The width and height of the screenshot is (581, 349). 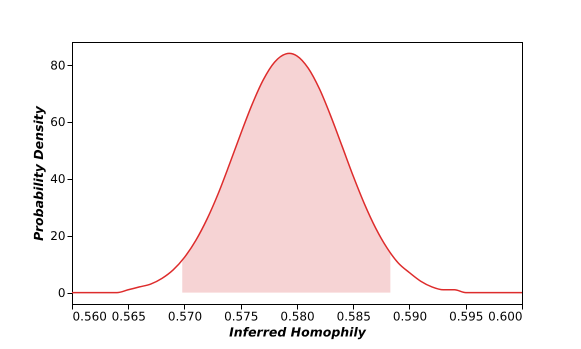 What do you see at coordinates (297, 317) in the screenshot?
I see `x-tick-label: 0.580` at bounding box center [297, 317].